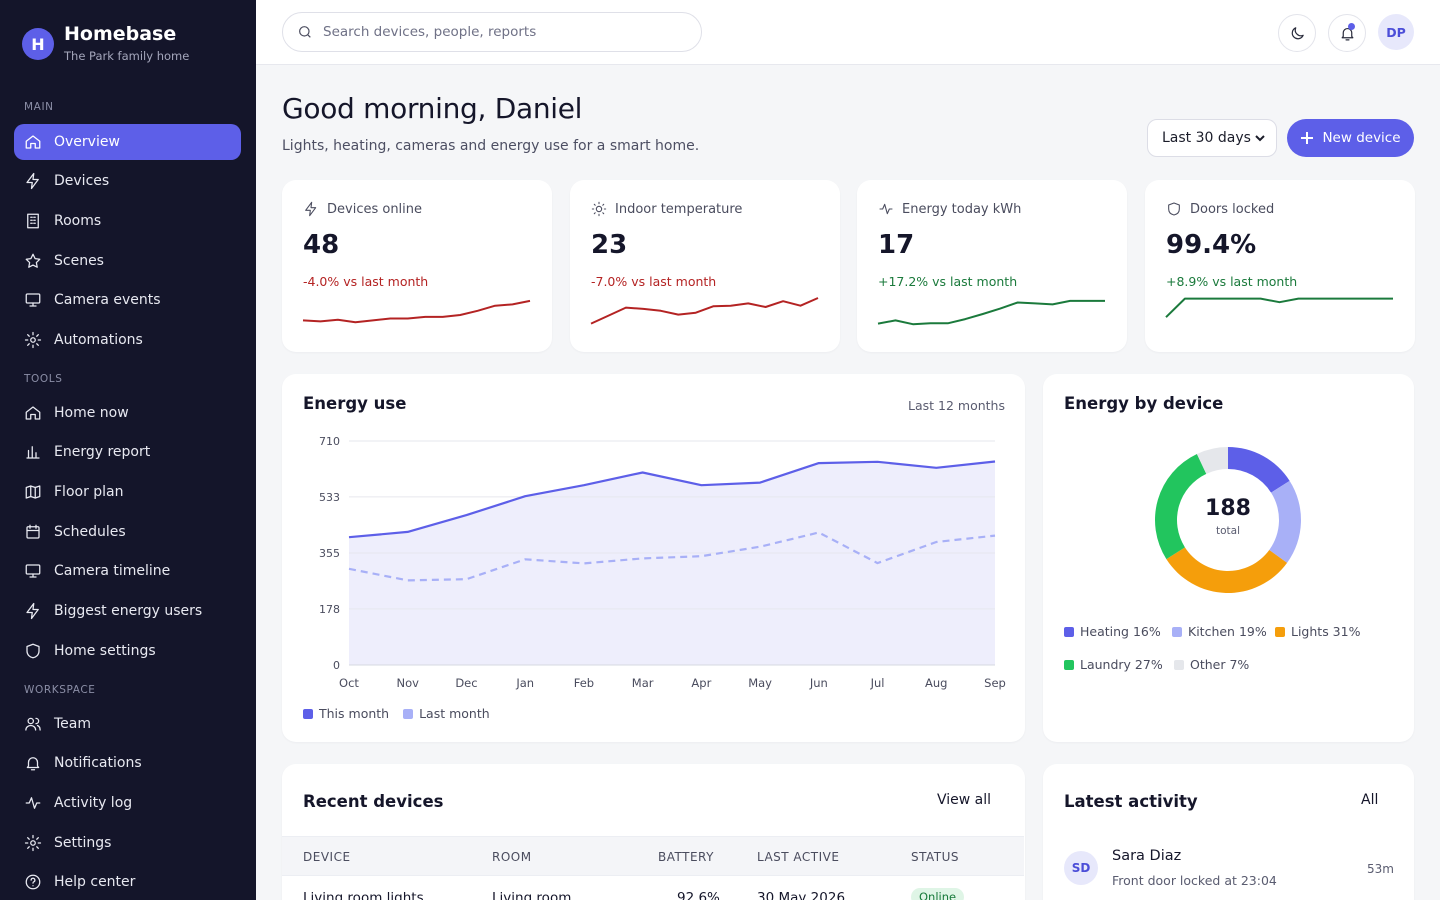 Image resolution: width=1440 pixels, height=900 pixels. I want to click on sidebar-item-floor-plan: Floor plan, so click(127, 492).